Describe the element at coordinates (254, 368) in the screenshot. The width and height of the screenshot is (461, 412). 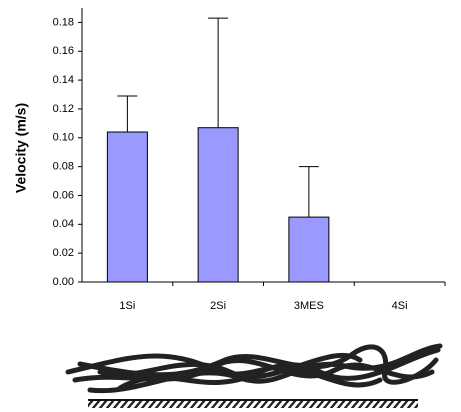
I see `fiber-illustration` at that location.